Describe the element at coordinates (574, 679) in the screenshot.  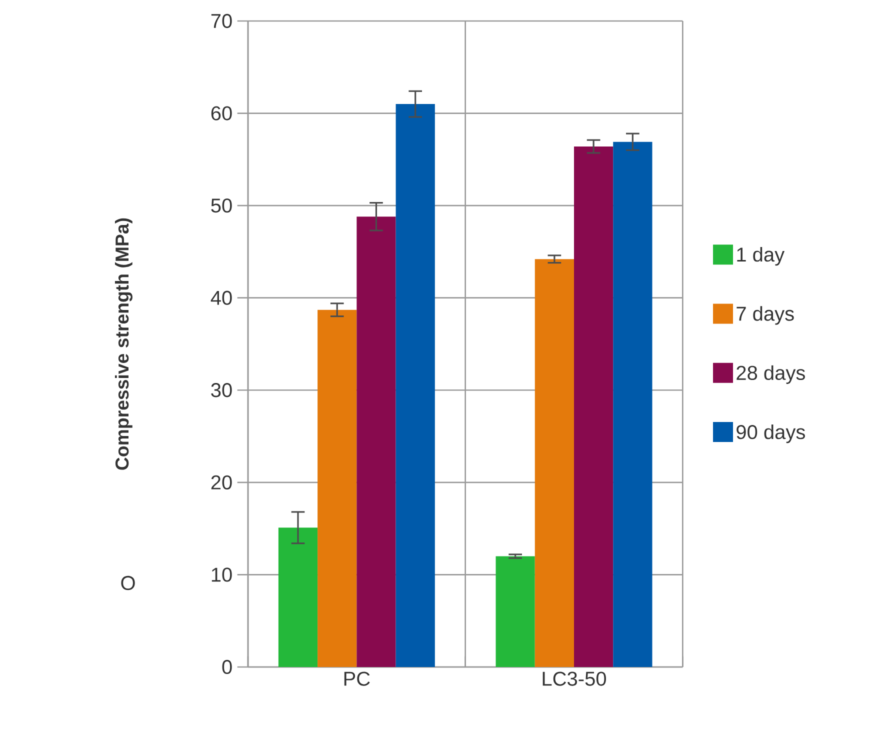
I see `x-tick-label: LC3-50` at that location.